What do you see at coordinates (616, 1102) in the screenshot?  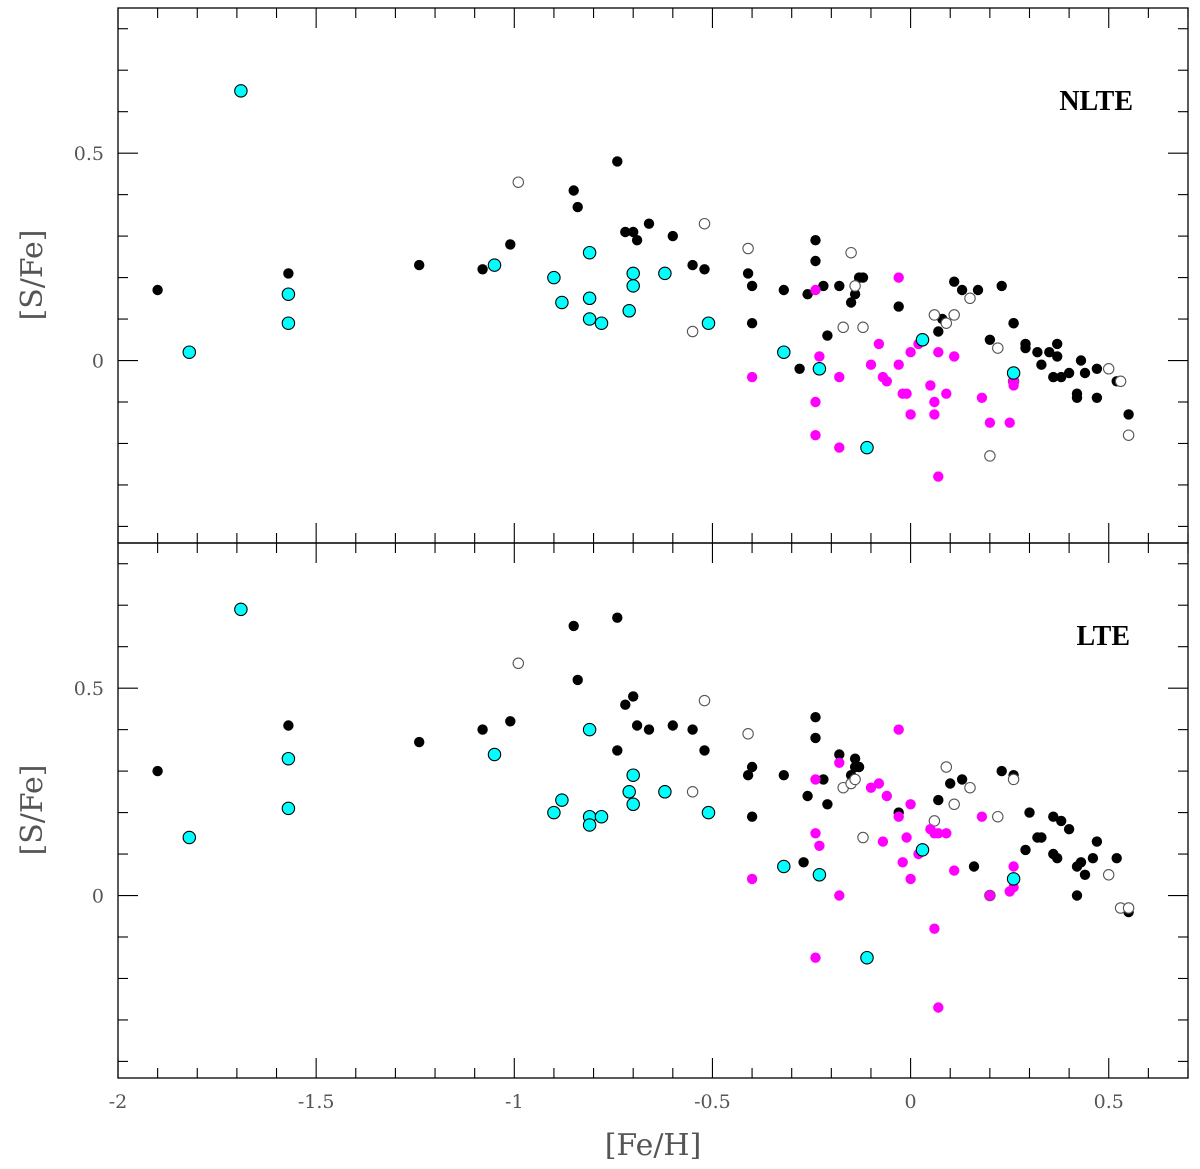 I see `x-tick-labels: -2 -1.5 -1 -0.5 0 0.5` at bounding box center [616, 1102].